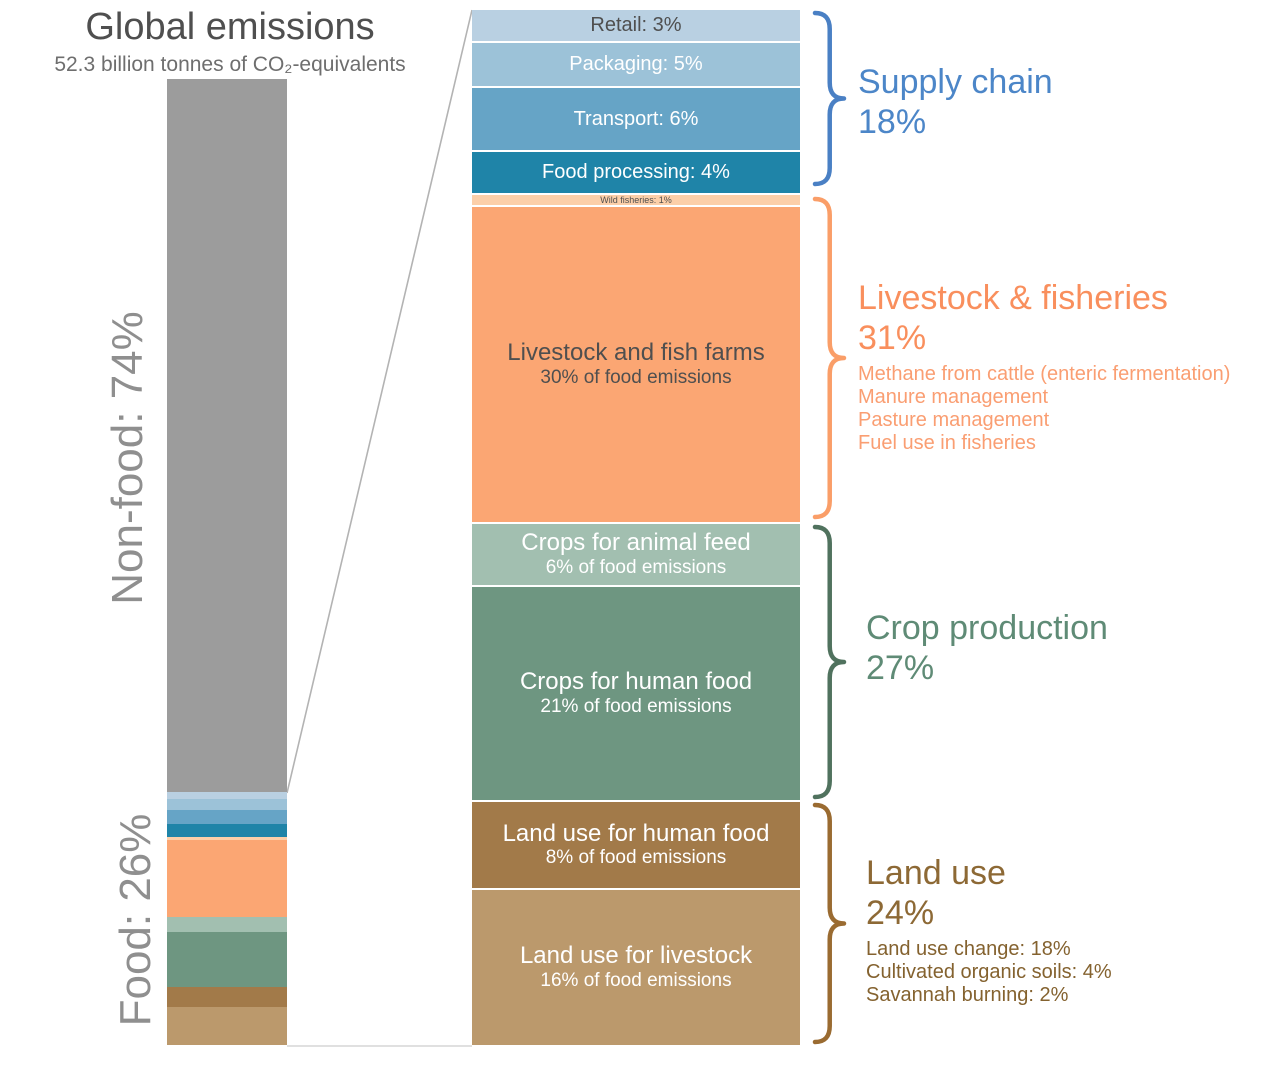 The width and height of the screenshot is (1280, 1065). What do you see at coordinates (947, 442) in the screenshot?
I see `group-detail-item: Fuel use in fisheries` at bounding box center [947, 442].